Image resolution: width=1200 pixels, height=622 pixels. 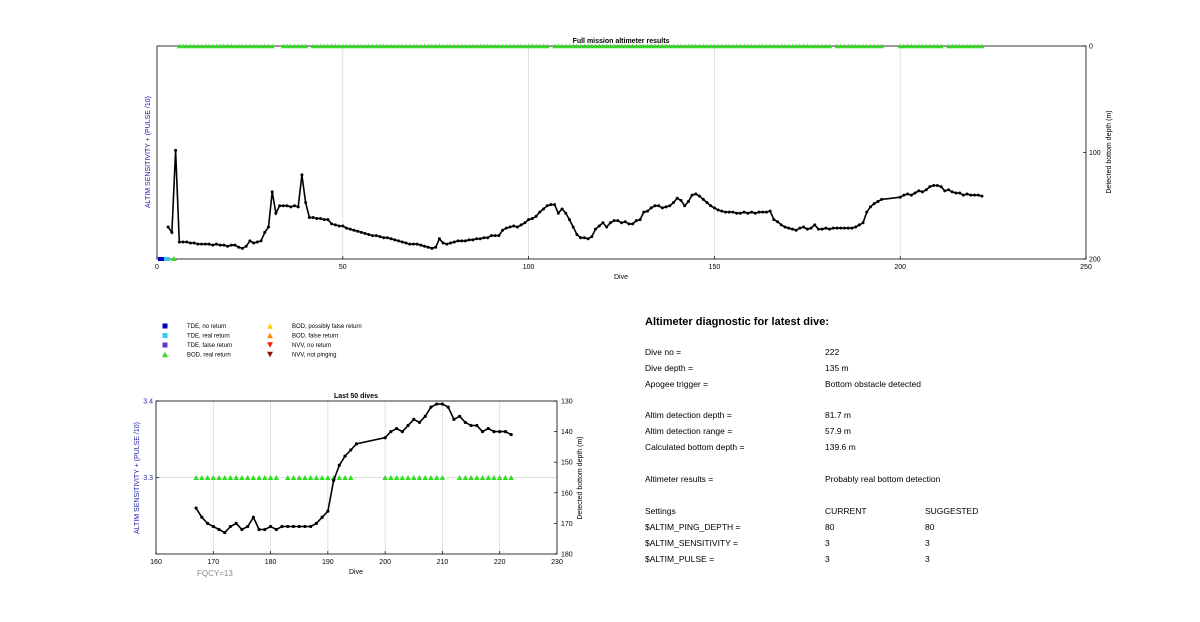 I want to click on main-y-tick-label: 0, so click(x=1091, y=47).